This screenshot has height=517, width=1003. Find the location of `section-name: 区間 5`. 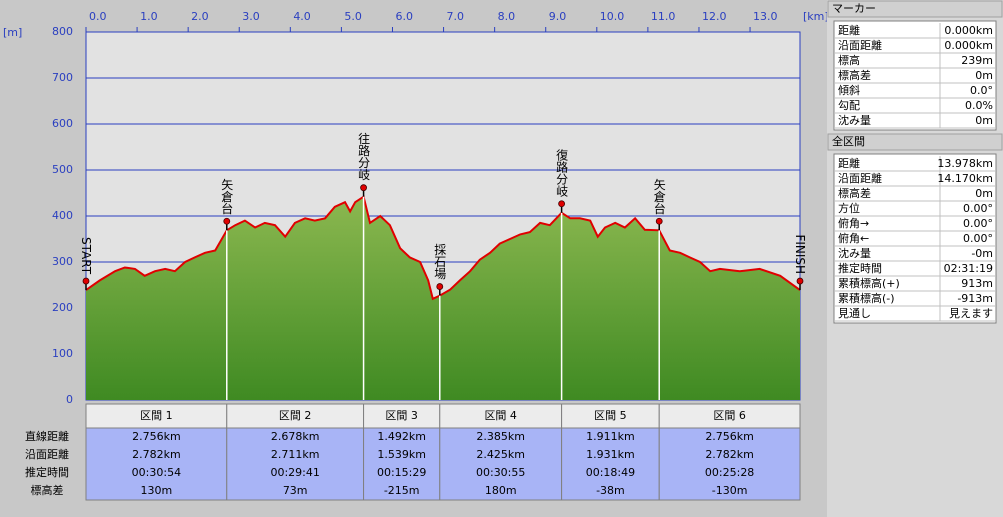

section-name: 区間 5 is located at coordinates (610, 415).